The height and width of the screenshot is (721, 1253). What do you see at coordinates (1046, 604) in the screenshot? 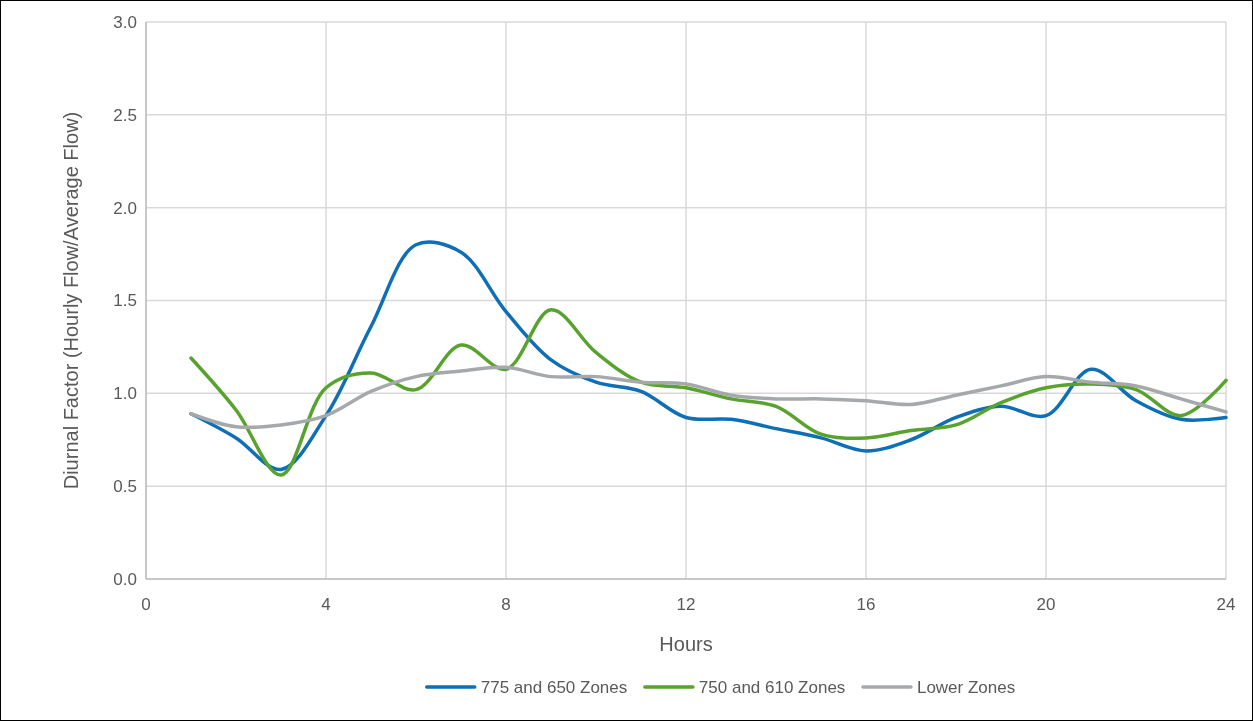
I see `x-tick-label: 20` at bounding box center [1046, 604].